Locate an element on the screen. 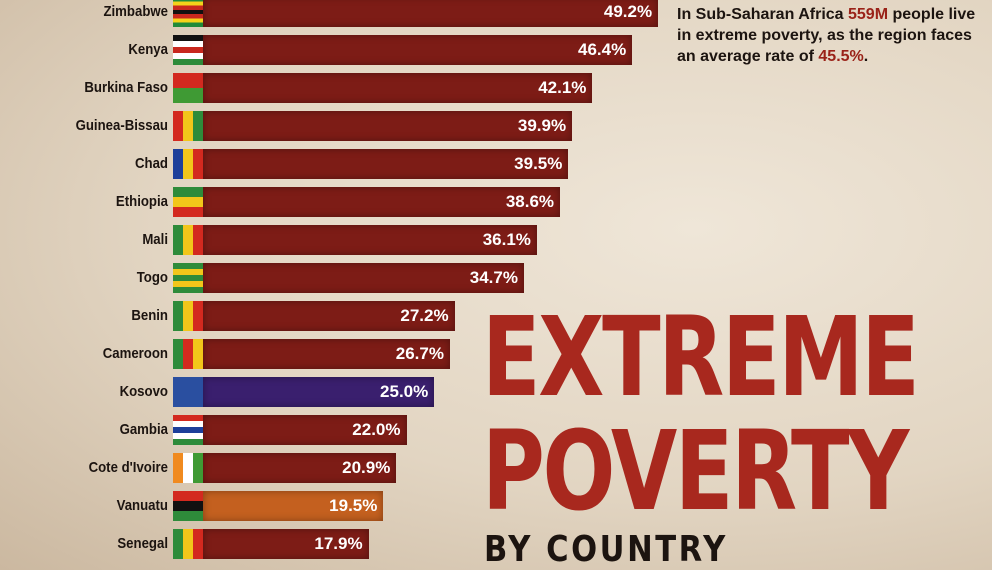 The image size is (992, 570). title-line-1: EXTREME is located at coordinates (701, 357).